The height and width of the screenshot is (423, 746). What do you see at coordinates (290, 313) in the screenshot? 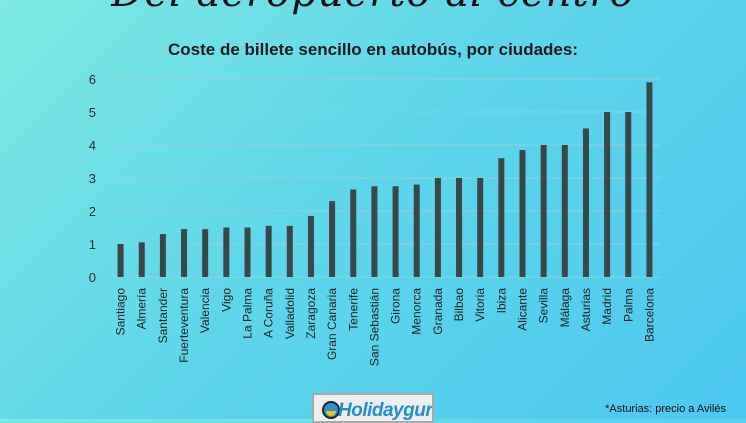
I see `x-tick-label: Valladolid` at bounding box center [290, 313].